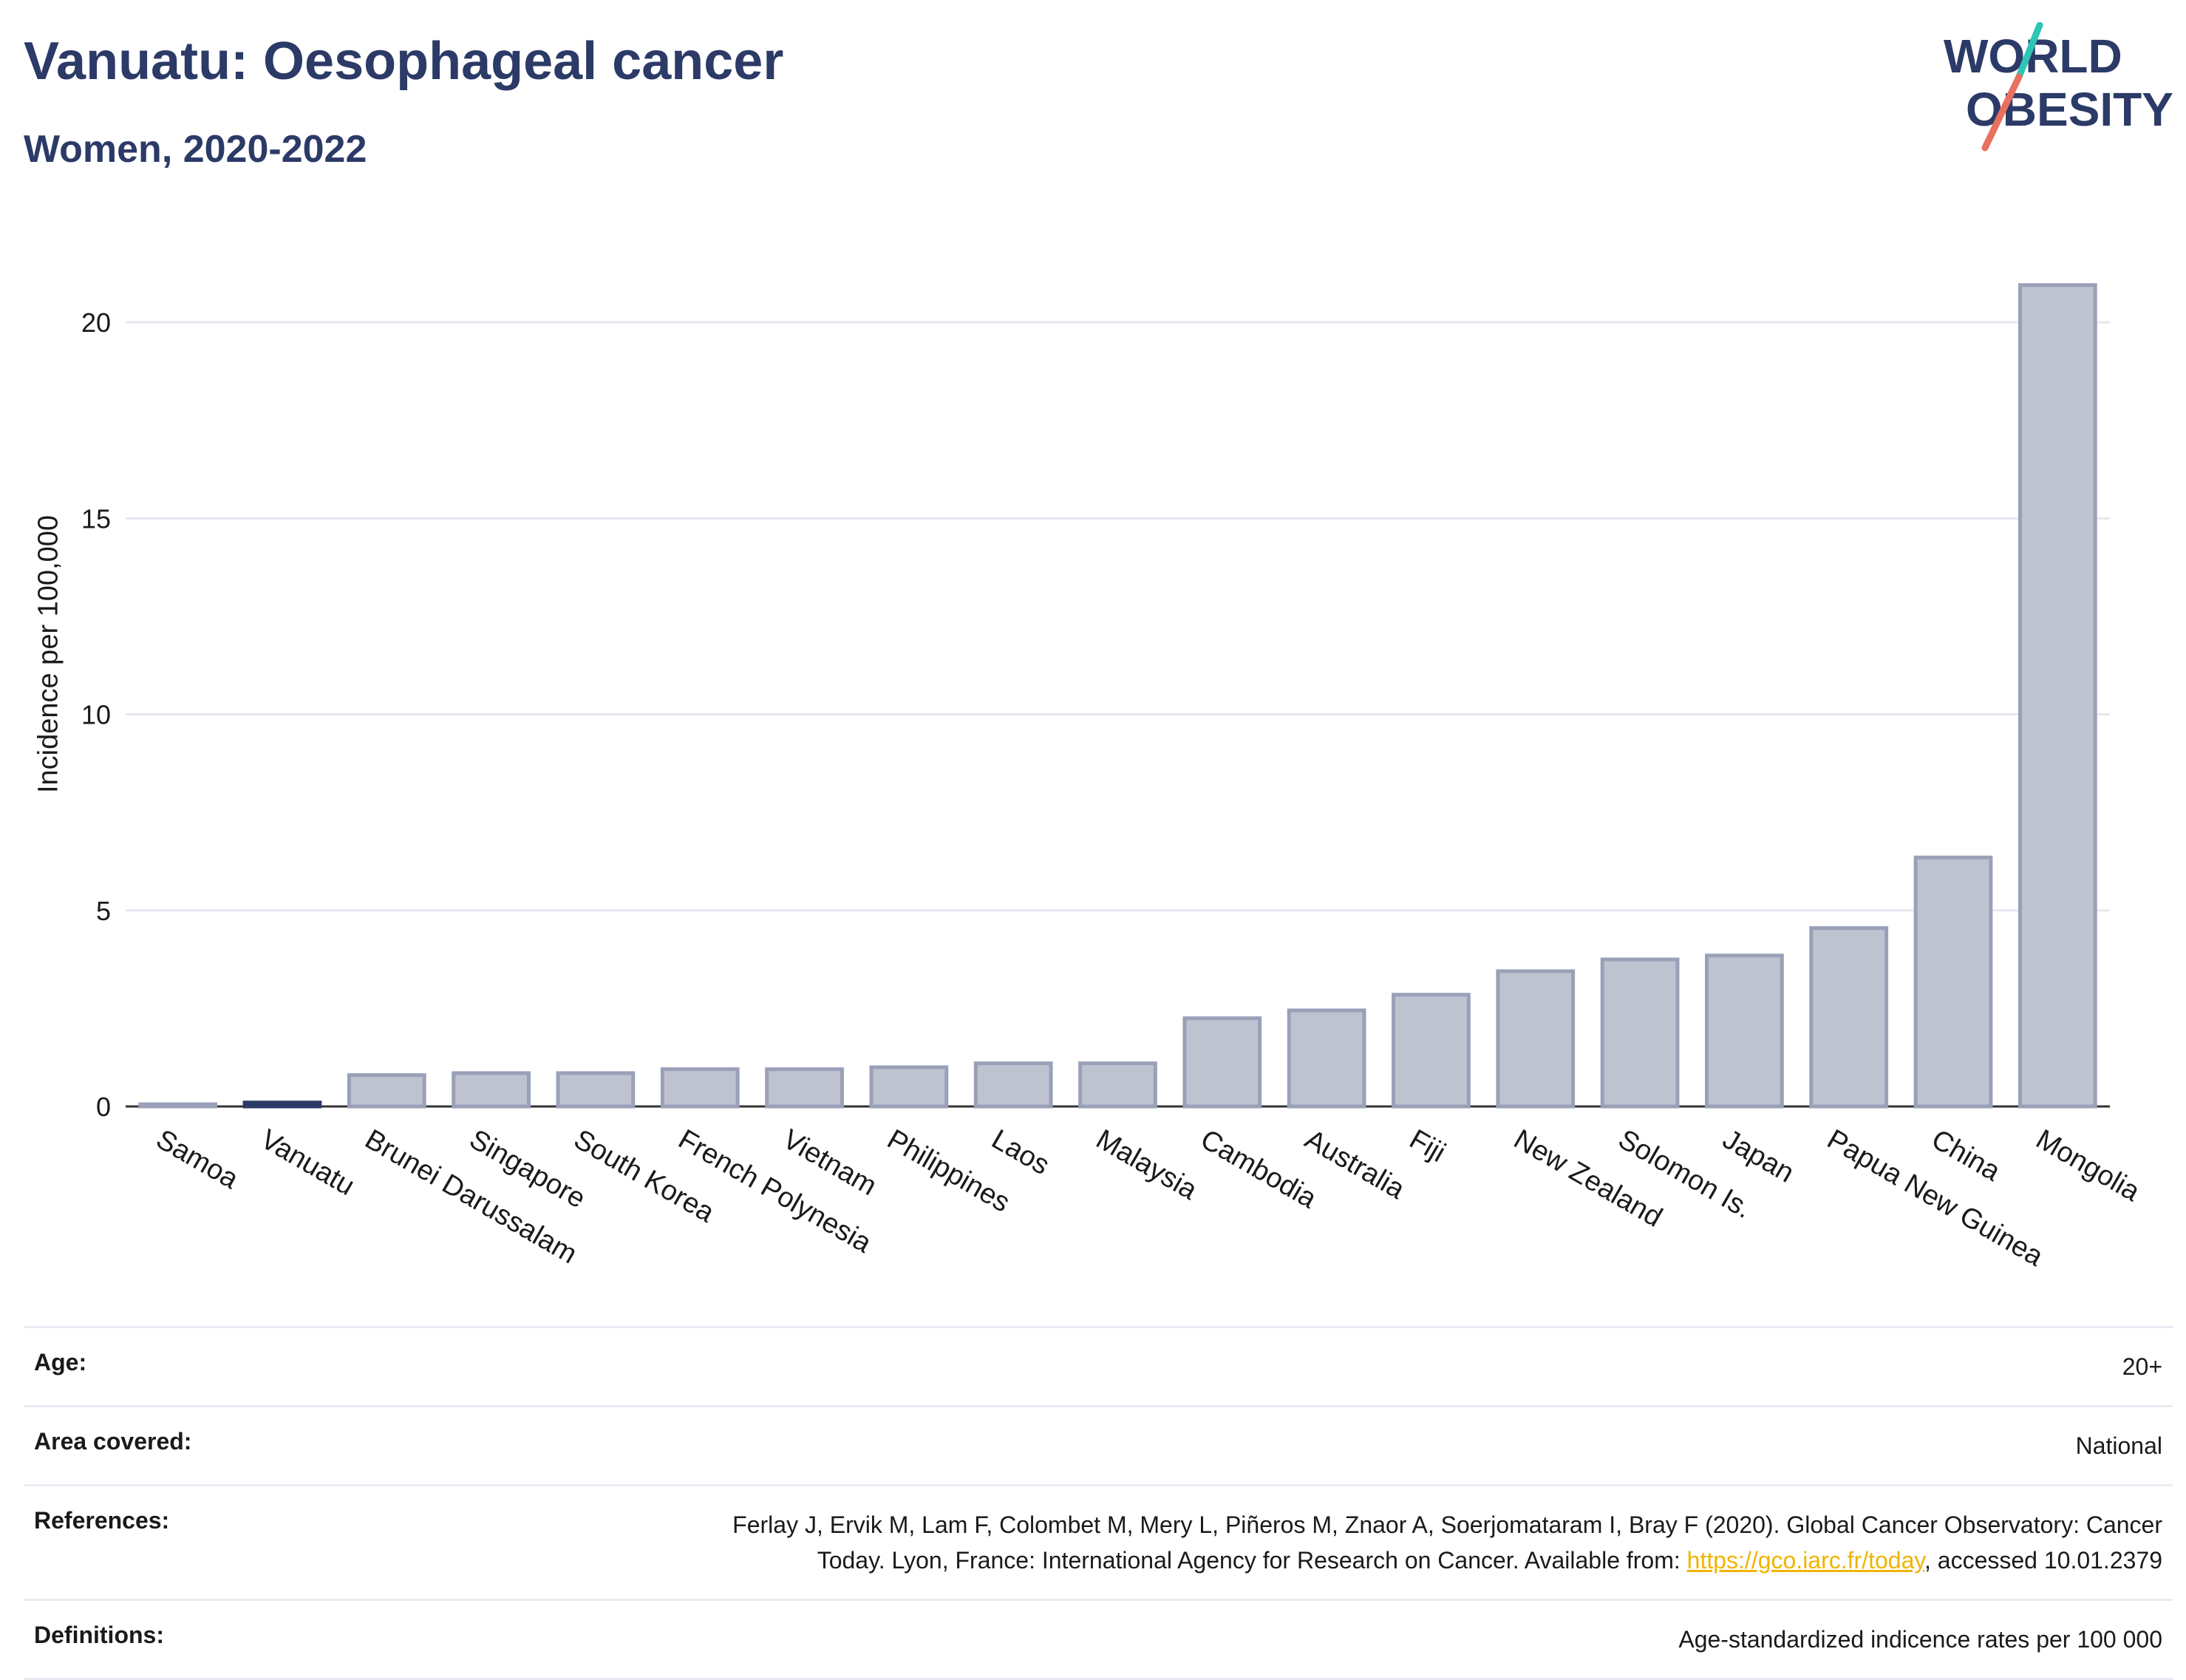  Describe the element at coordinates (2059, 87) in the screenshot. I see `world-obesity-logo: WORLD OBESITY` at that location.